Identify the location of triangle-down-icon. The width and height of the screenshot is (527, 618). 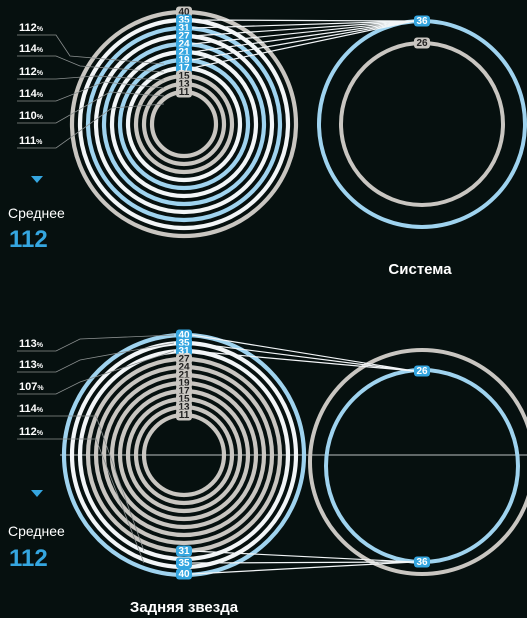
(37, 179).